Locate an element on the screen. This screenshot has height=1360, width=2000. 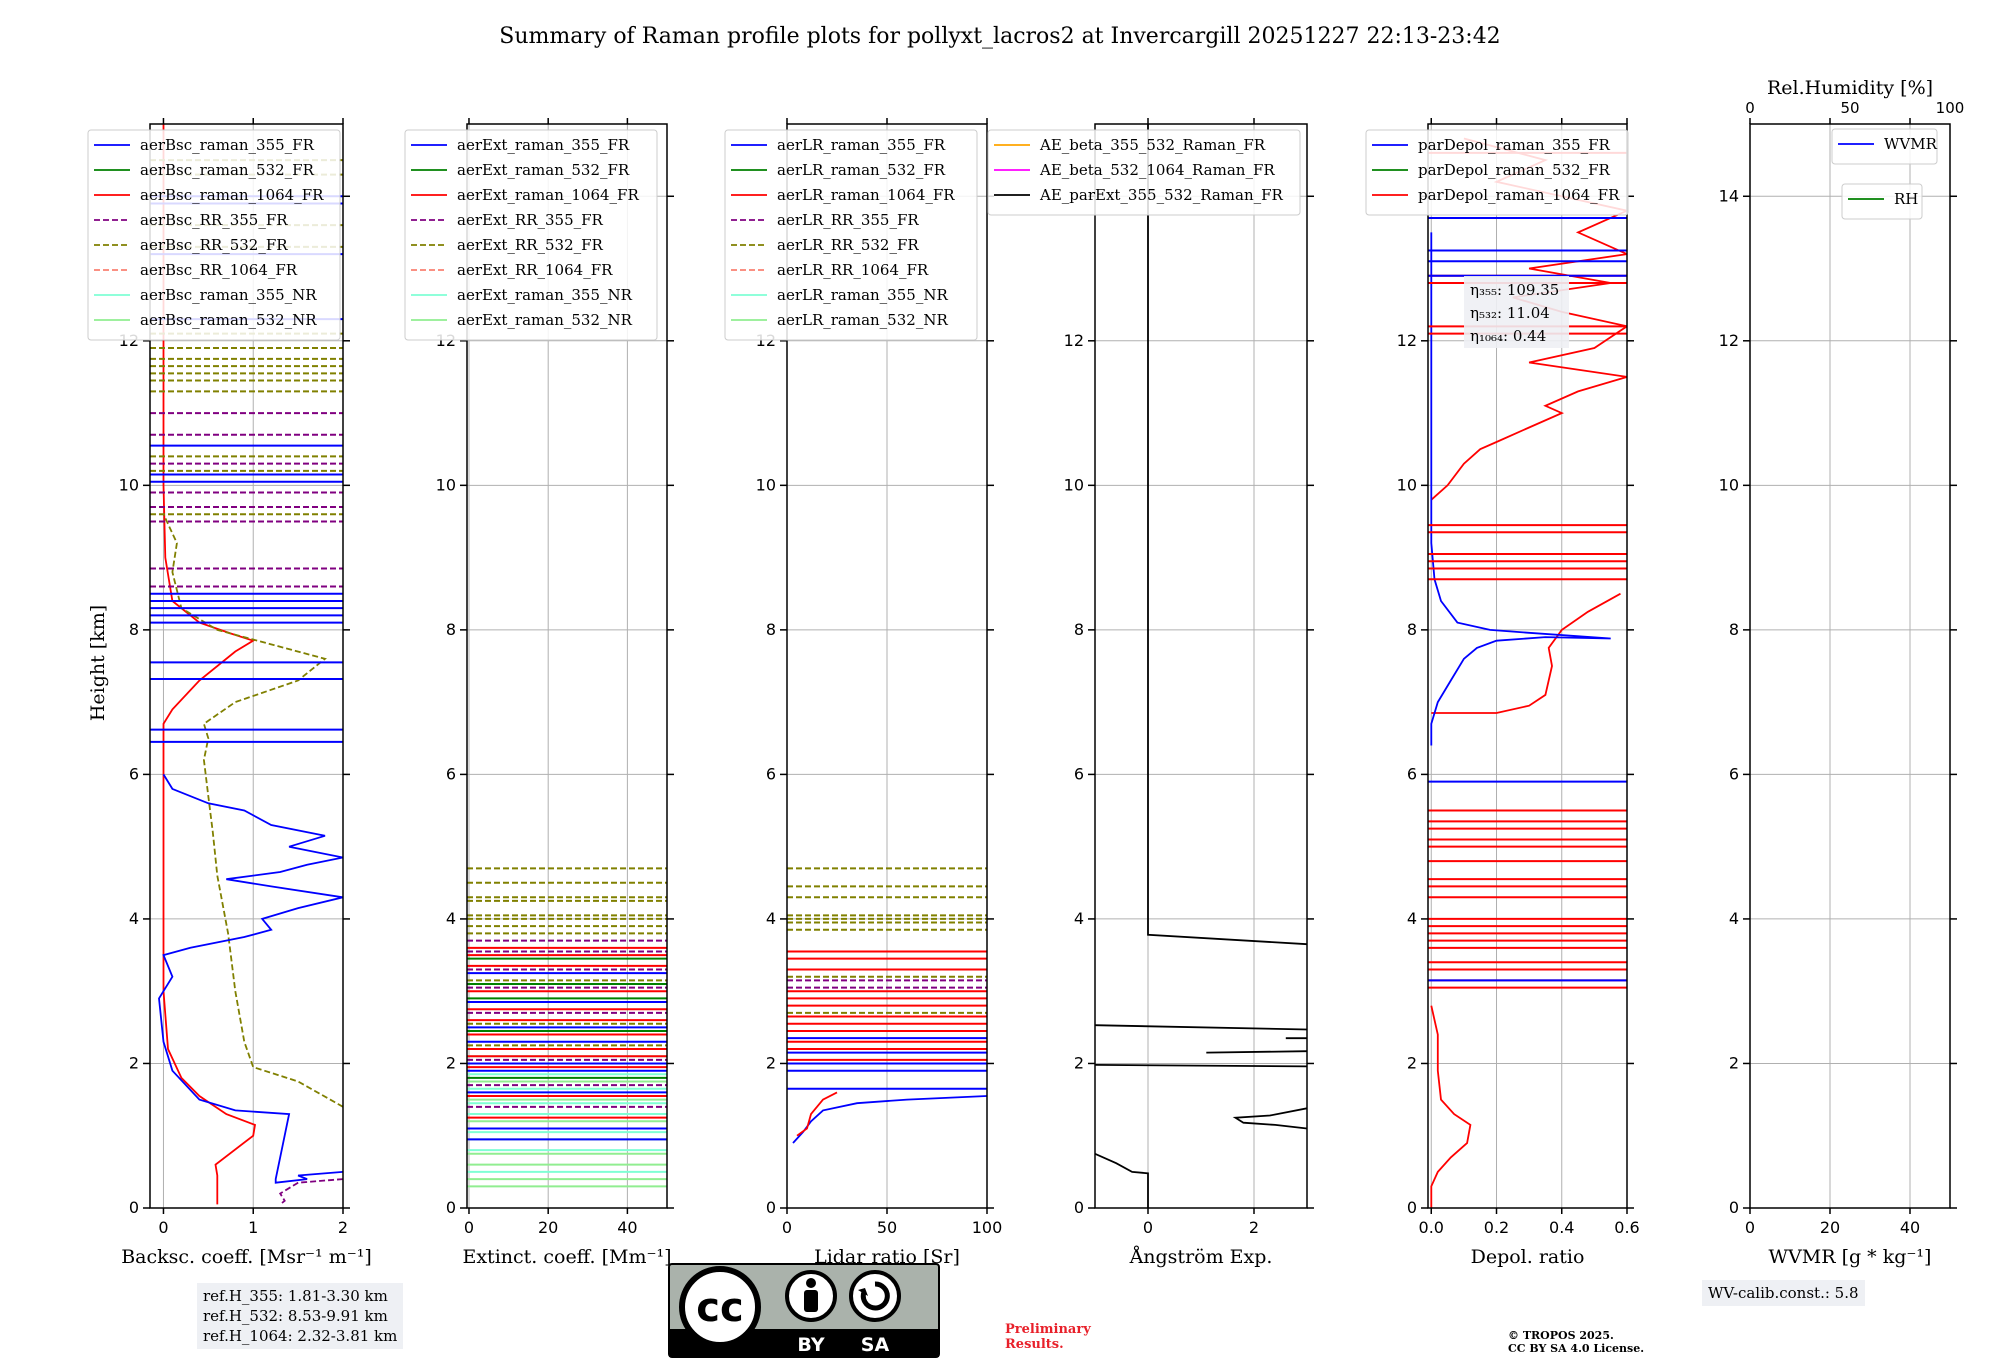
legend-entry: aerLR_RR_1064_FR is located at coordinates (853, 270).